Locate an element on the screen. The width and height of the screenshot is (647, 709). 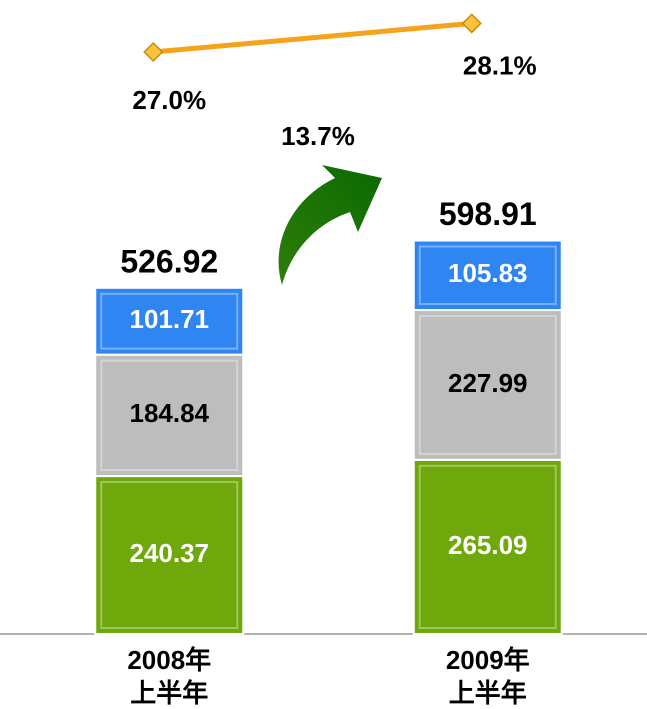
line-label: 28.1% is located at coordinates (500, 65).